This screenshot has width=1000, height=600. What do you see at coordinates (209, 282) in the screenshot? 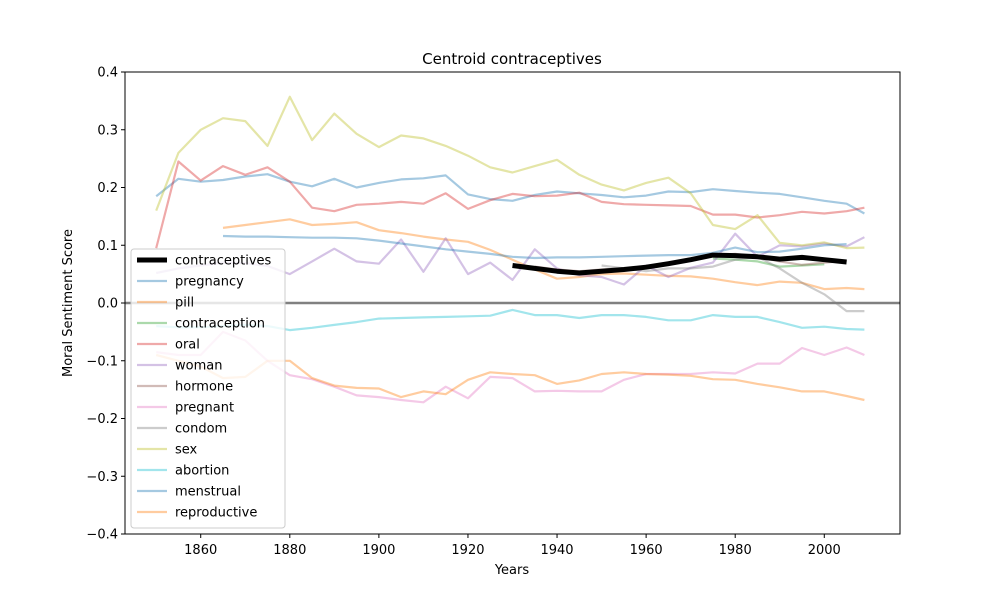
I see `legend-label-pregnancy: pregnancy` at bounding box center [209, 282].